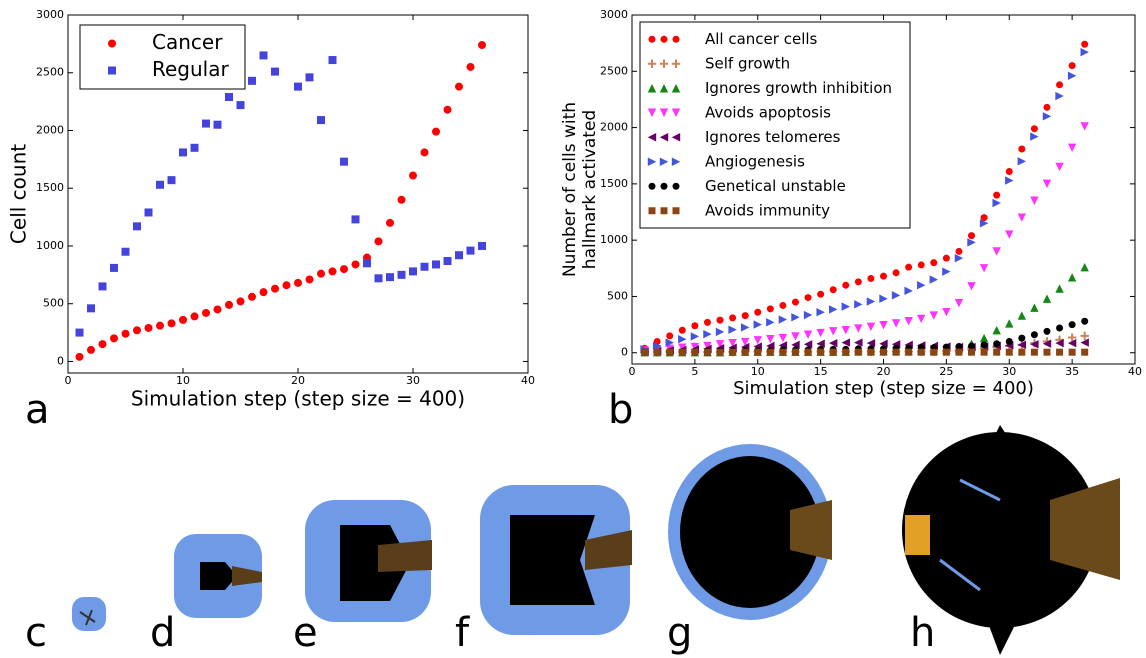 The image size is (1146, 658). I want to click on panel-label: h, so click(922, 633).